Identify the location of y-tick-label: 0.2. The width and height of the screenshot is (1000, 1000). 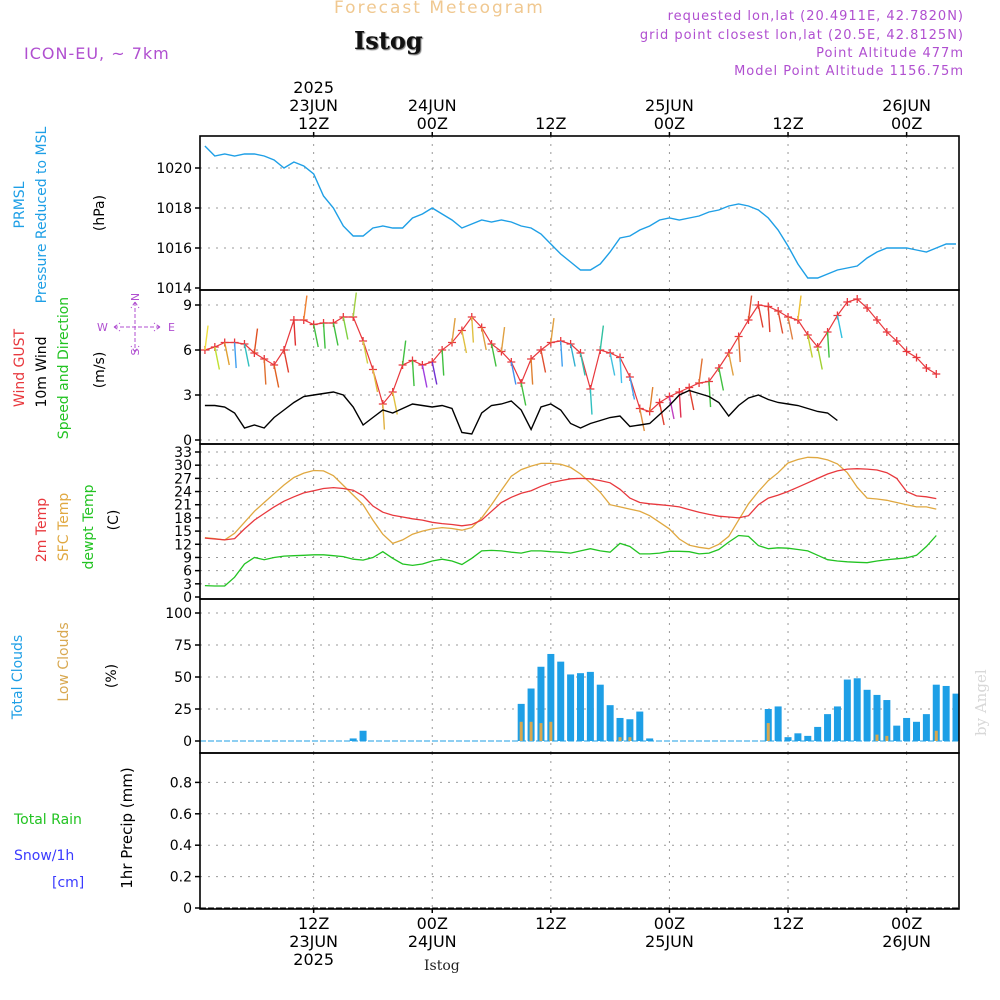
(181, 878).